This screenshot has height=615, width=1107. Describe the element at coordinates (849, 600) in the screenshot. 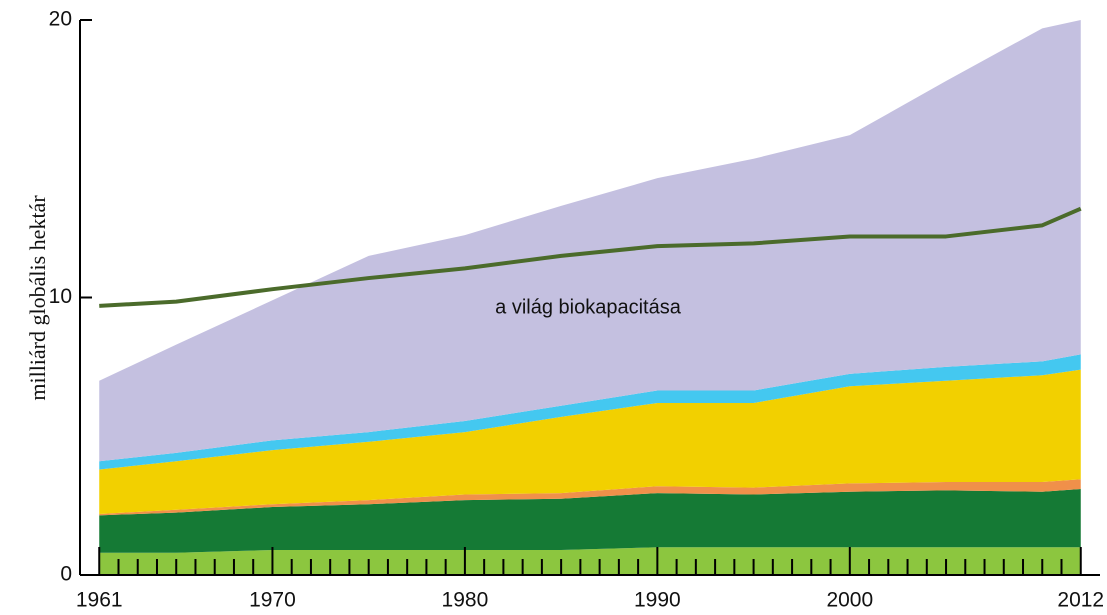

I see `x-tick-label: 2000` at that location.